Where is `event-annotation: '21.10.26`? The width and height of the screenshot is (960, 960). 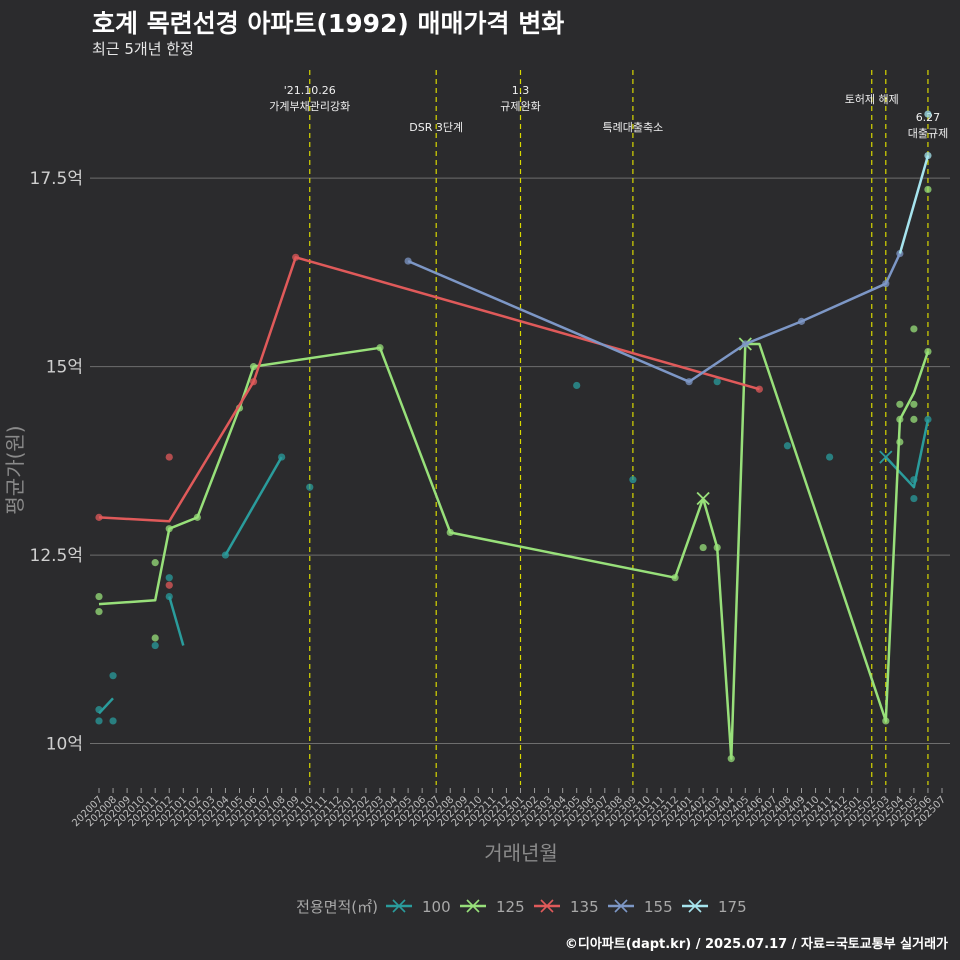 event-annotation: '21.10.26 is located at coordinates (310, 90).